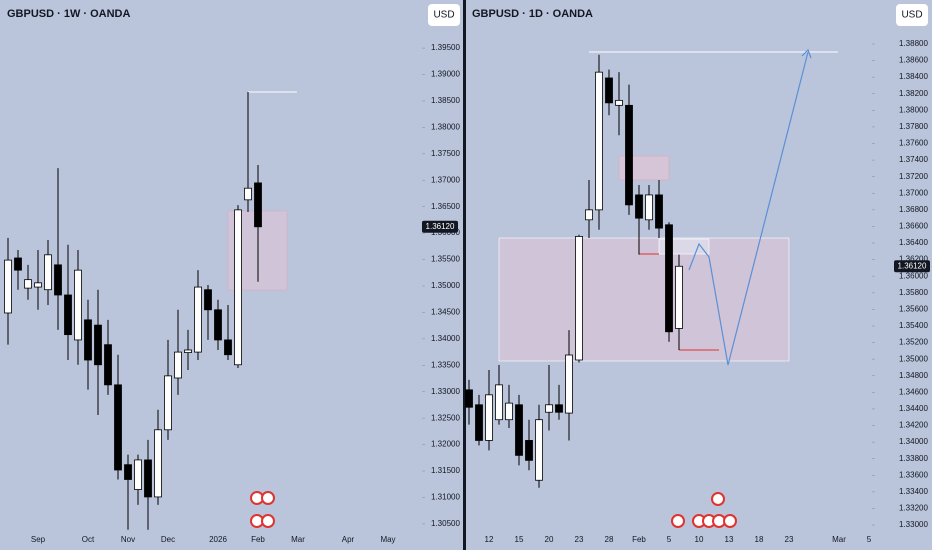 Image resolution: width=932 pixels, height=550 pixels. Describe the element at coordinates (869, 539) in the screenshot. I see `x-tick-label: 5` at that location.